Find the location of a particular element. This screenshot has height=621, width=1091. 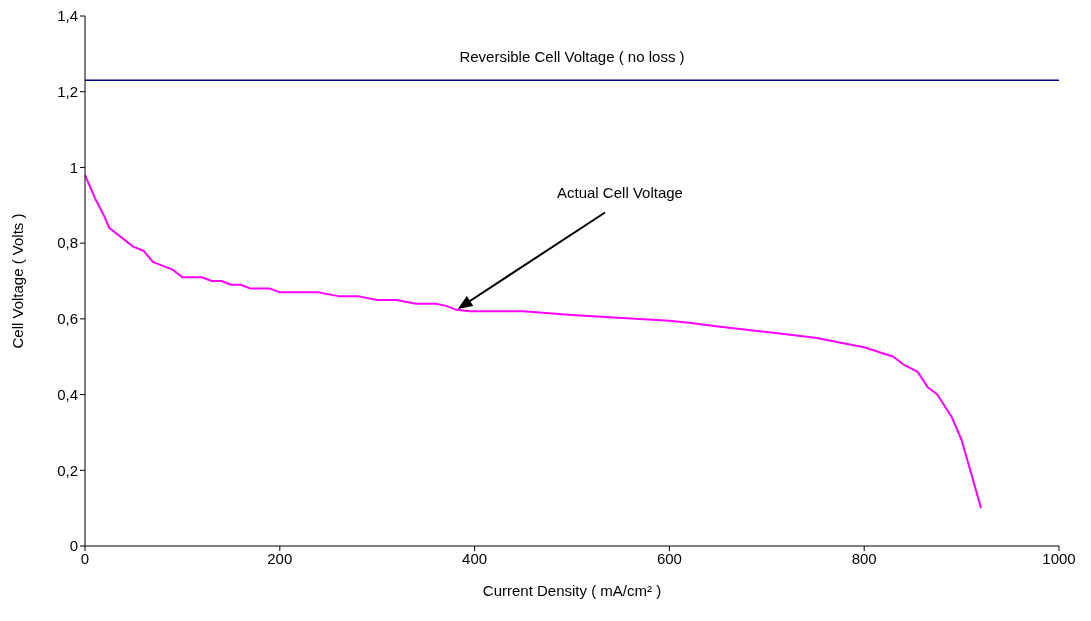

y-axis-title: Cell Voltage ( Volts ) is located at coordinates (18, 281).